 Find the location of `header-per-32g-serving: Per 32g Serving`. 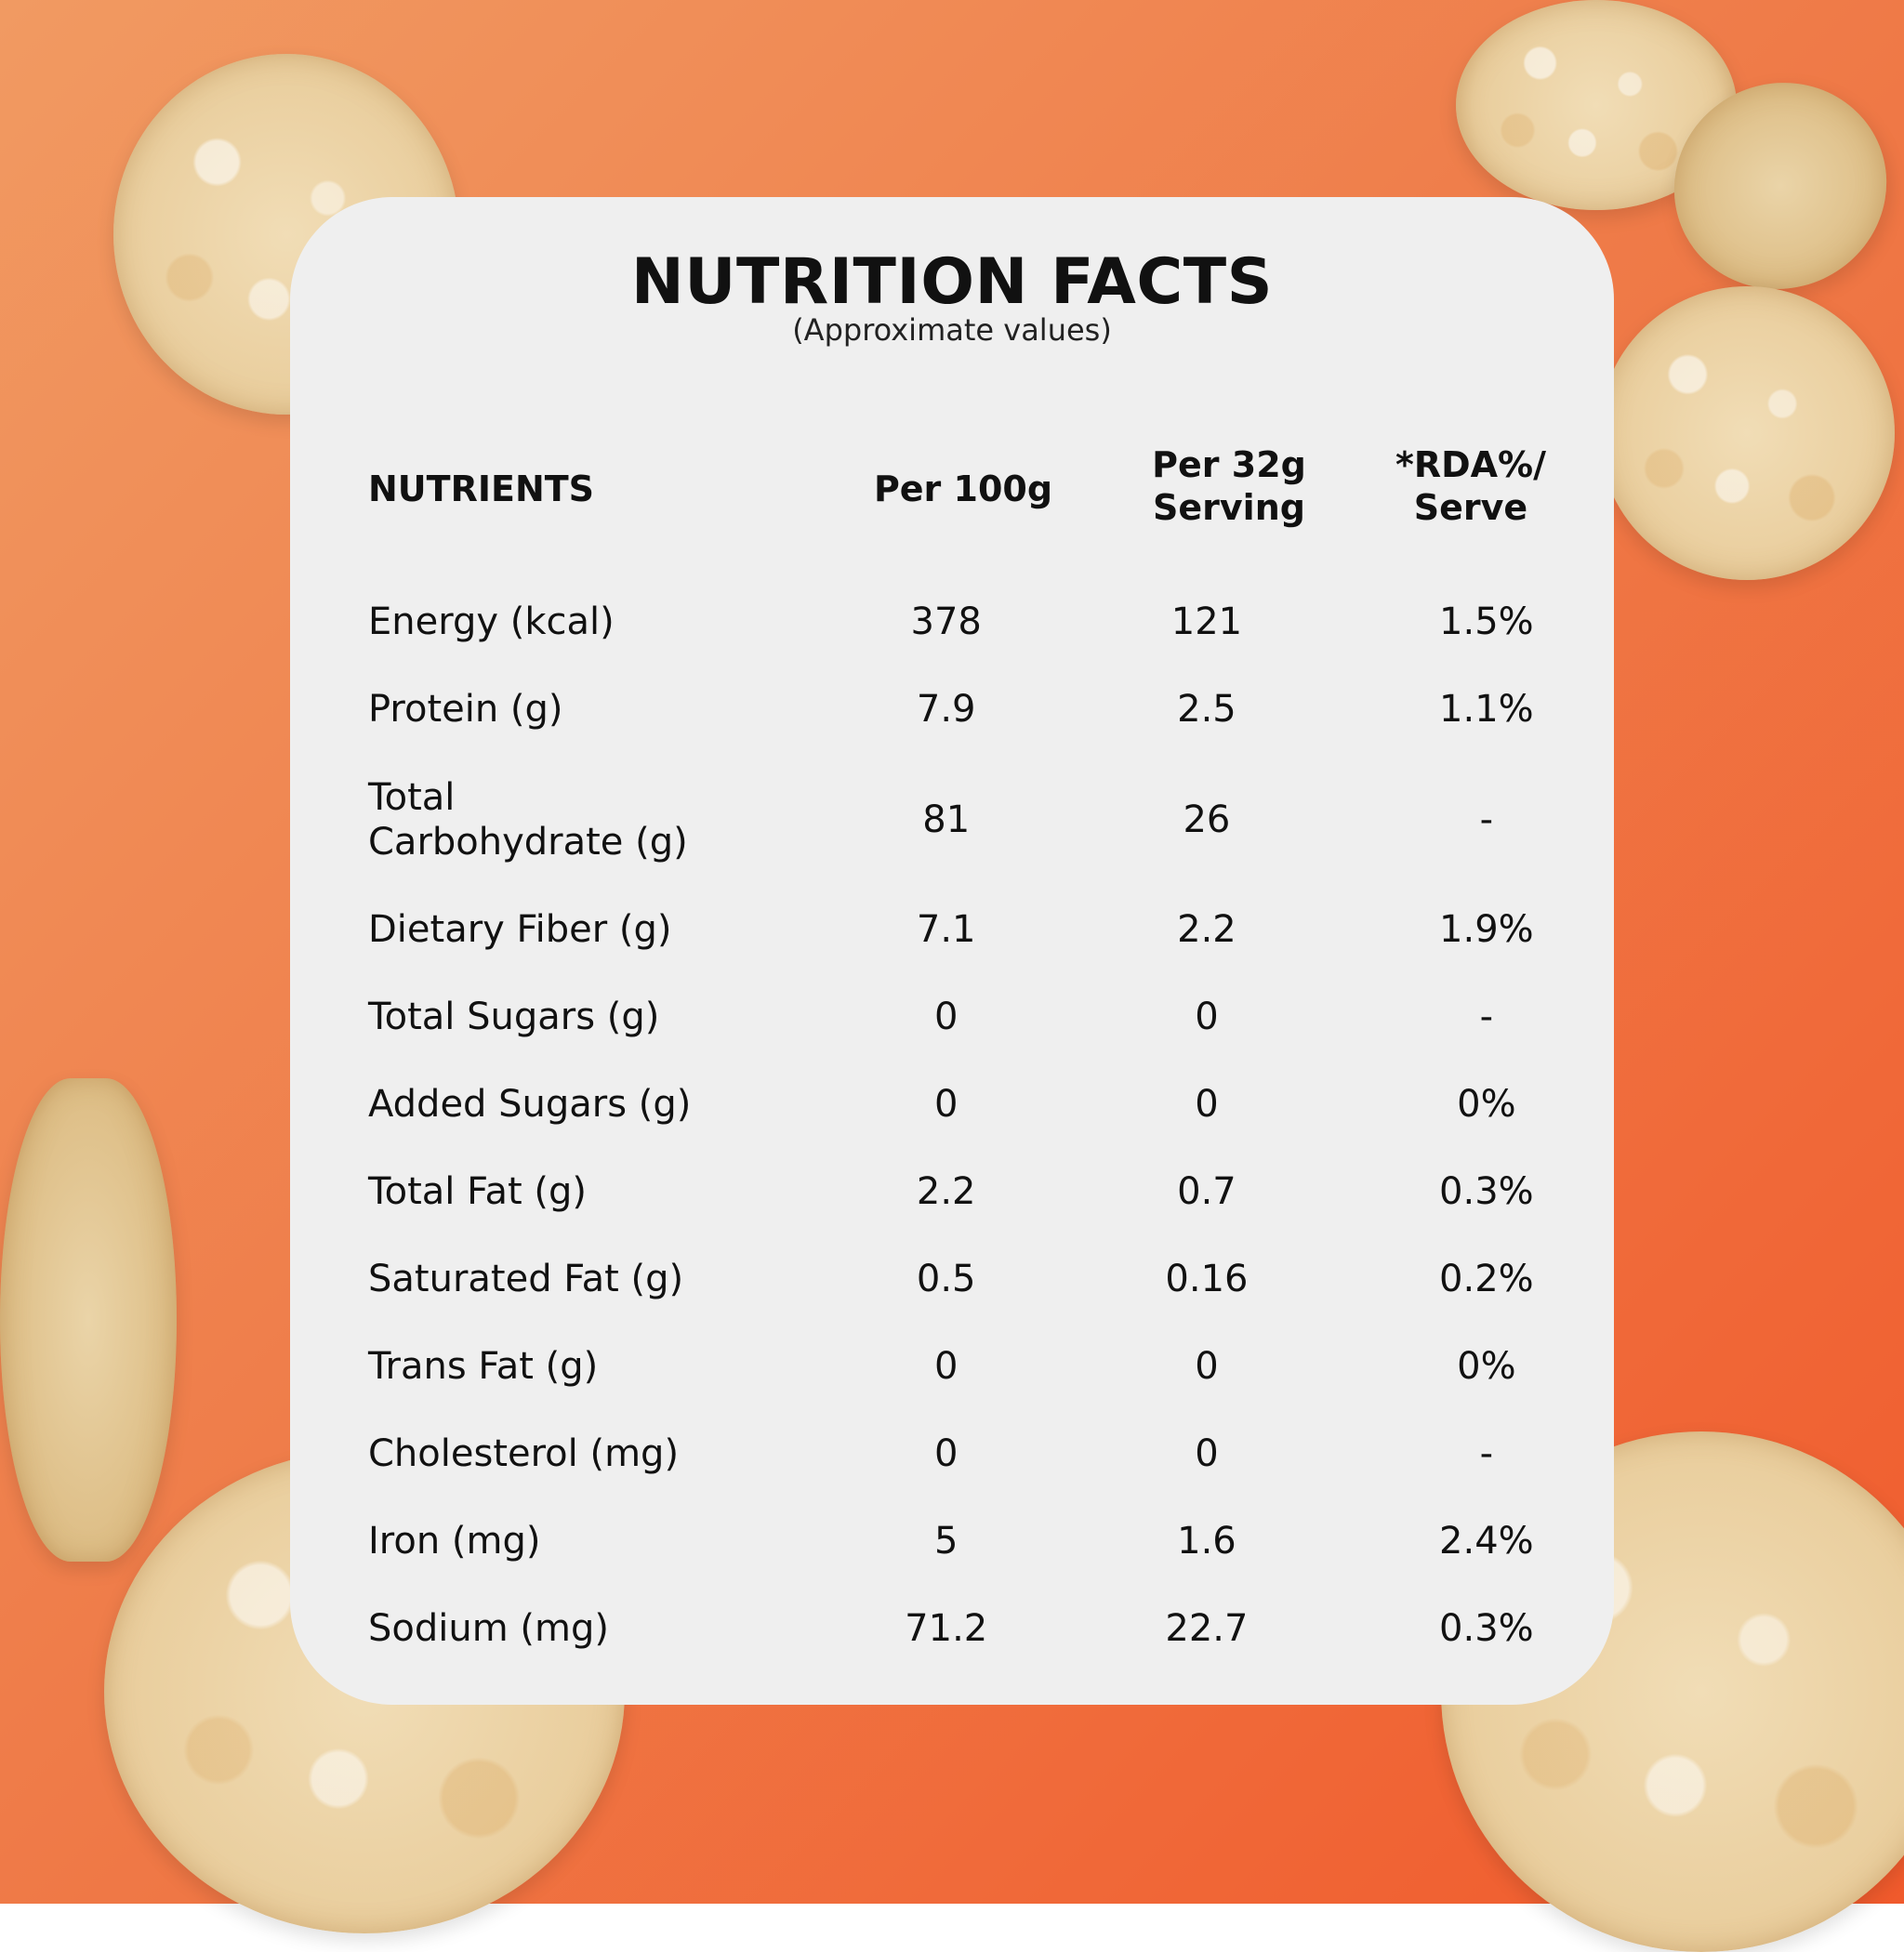

header-per-32g-serving: Per 32g Serving is located at coordinates (1229, 486).